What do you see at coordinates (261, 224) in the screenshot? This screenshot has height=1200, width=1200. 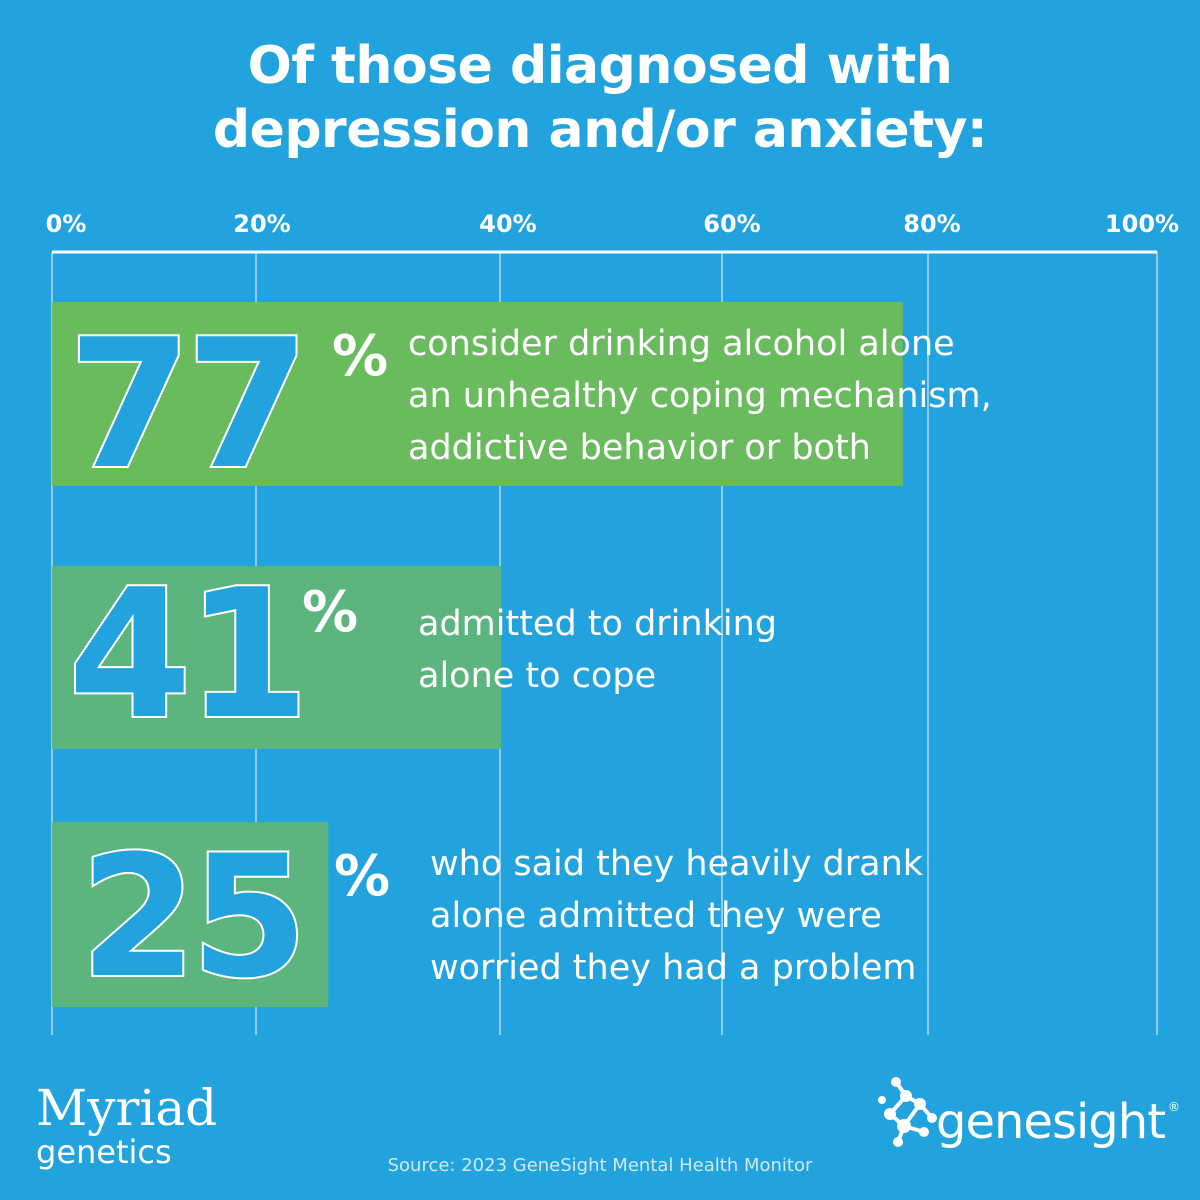 I see `x-tick-label: 20%` at bounding box center [261, 224].